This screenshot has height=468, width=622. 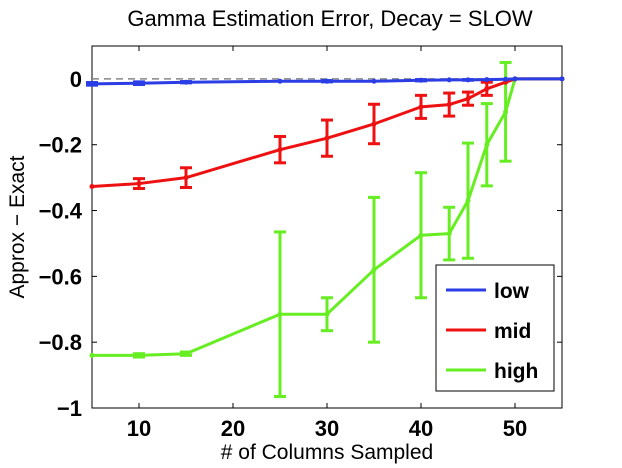 I want to click on y-tick-label: −0.6, so click(x=60, y=276).